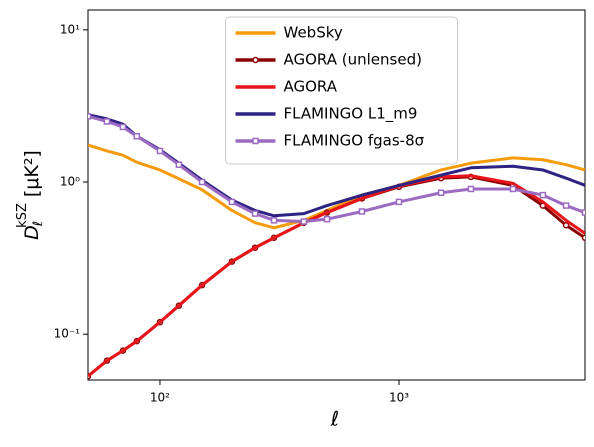 The width and height of the screenshot is (594, 447). What do you see at coordinates (38, 224) in the screenshot?
I see `y-label-sub: ℓ` at bounding box center [38, 224].